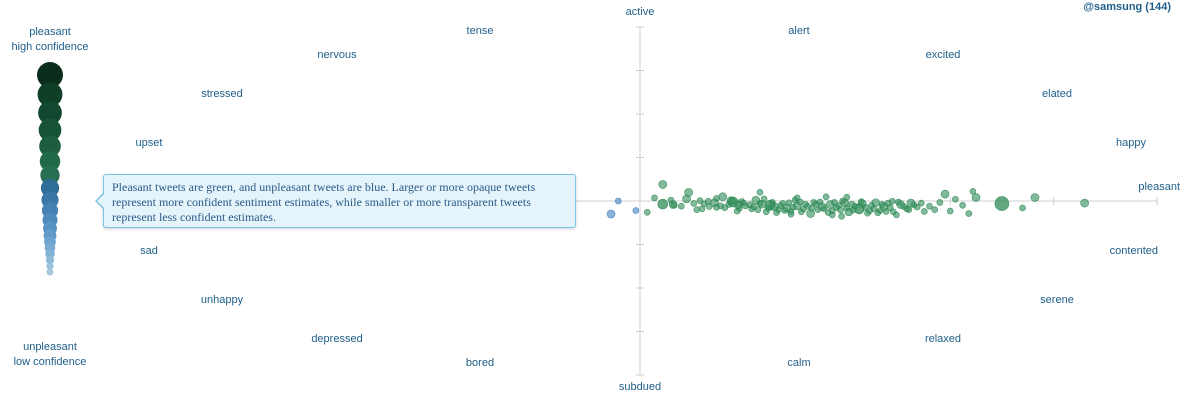  Describe the element at coordinates (222, 94) in the screenshot. I see `label-stressed: stressed` at that location.